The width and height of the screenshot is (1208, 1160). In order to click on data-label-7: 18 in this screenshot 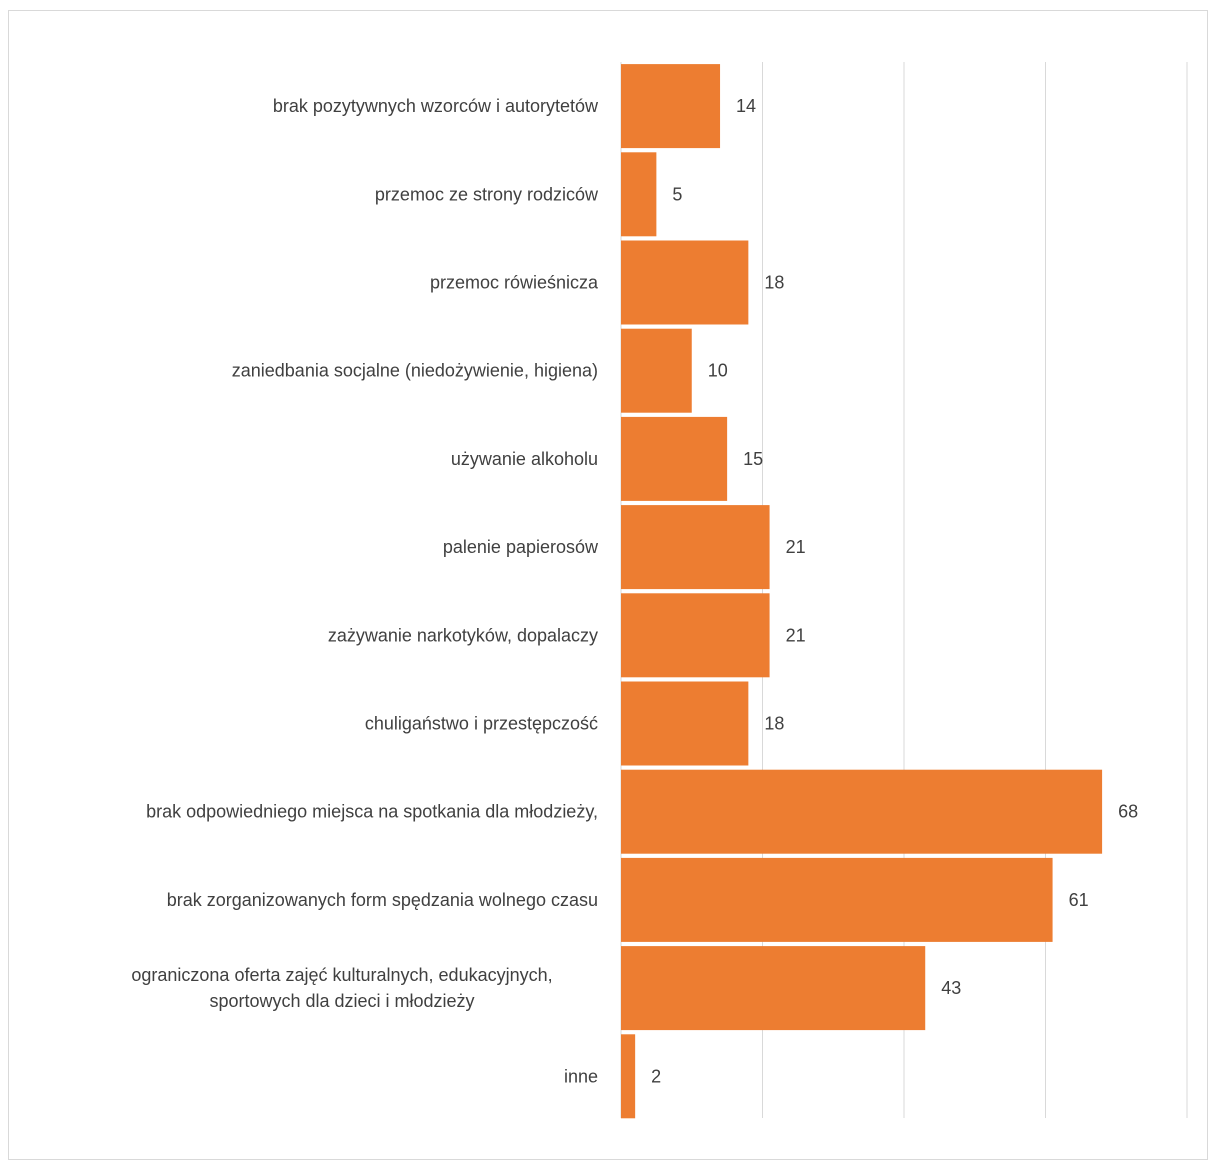, I will do `click(774, 724)`.